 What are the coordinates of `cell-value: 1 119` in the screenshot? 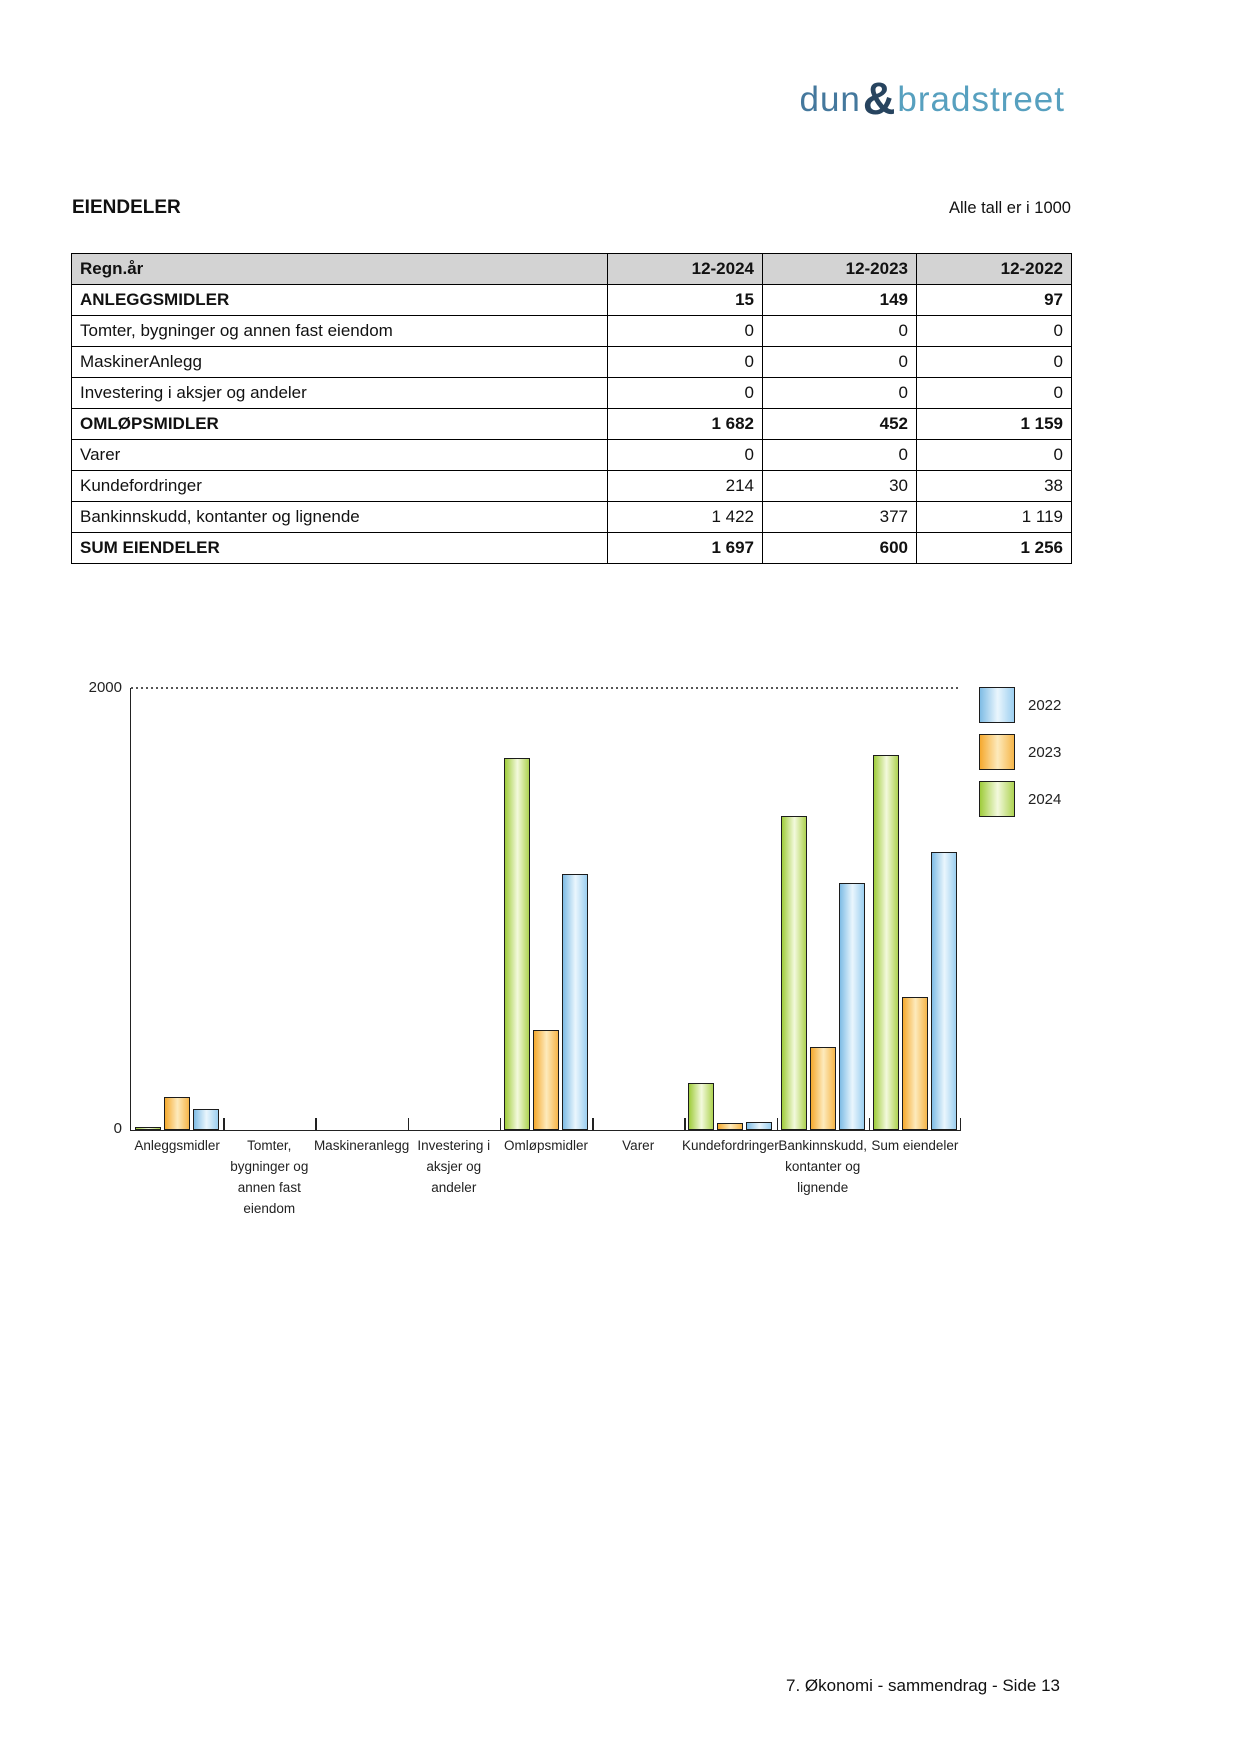 It's located at (994, 517).